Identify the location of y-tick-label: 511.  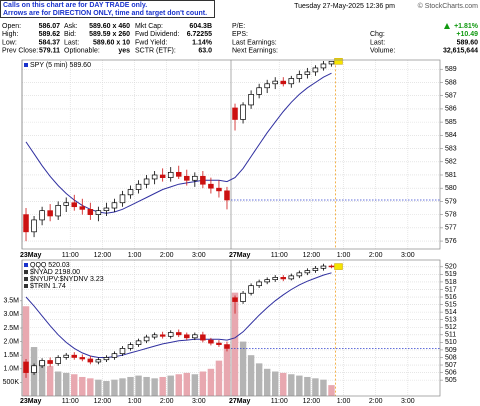
(450, 335).